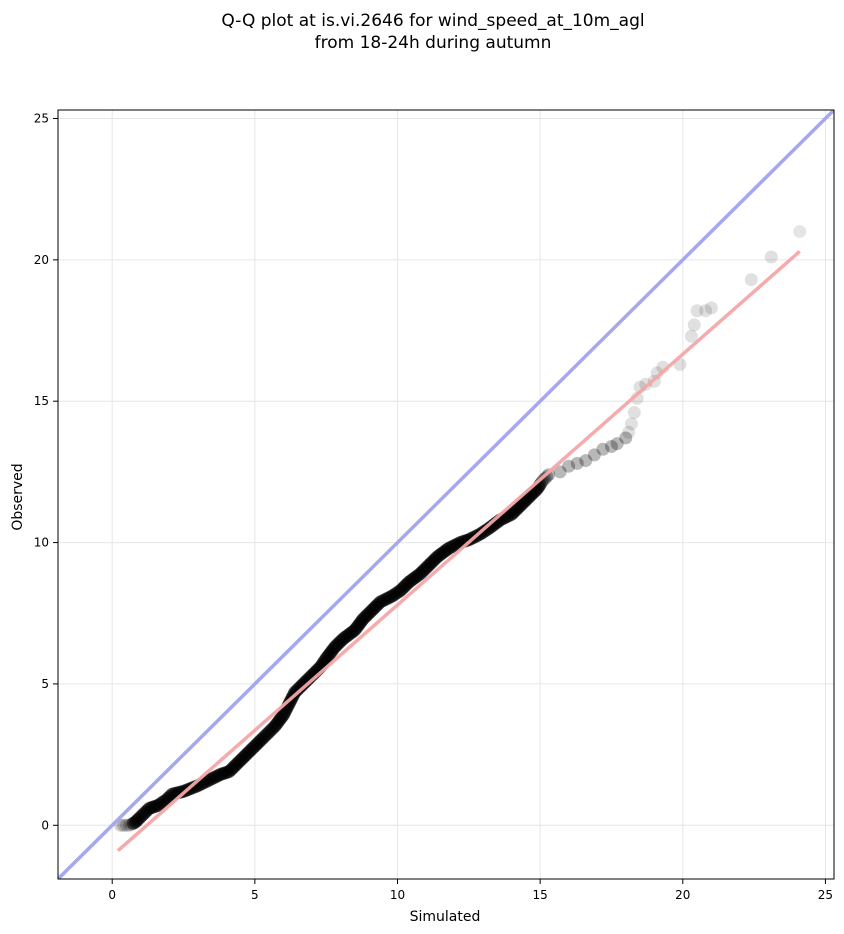  Describe the element at coordinates (682, 895) in the screenshot. I see `x-tick-label: 20` at that location.